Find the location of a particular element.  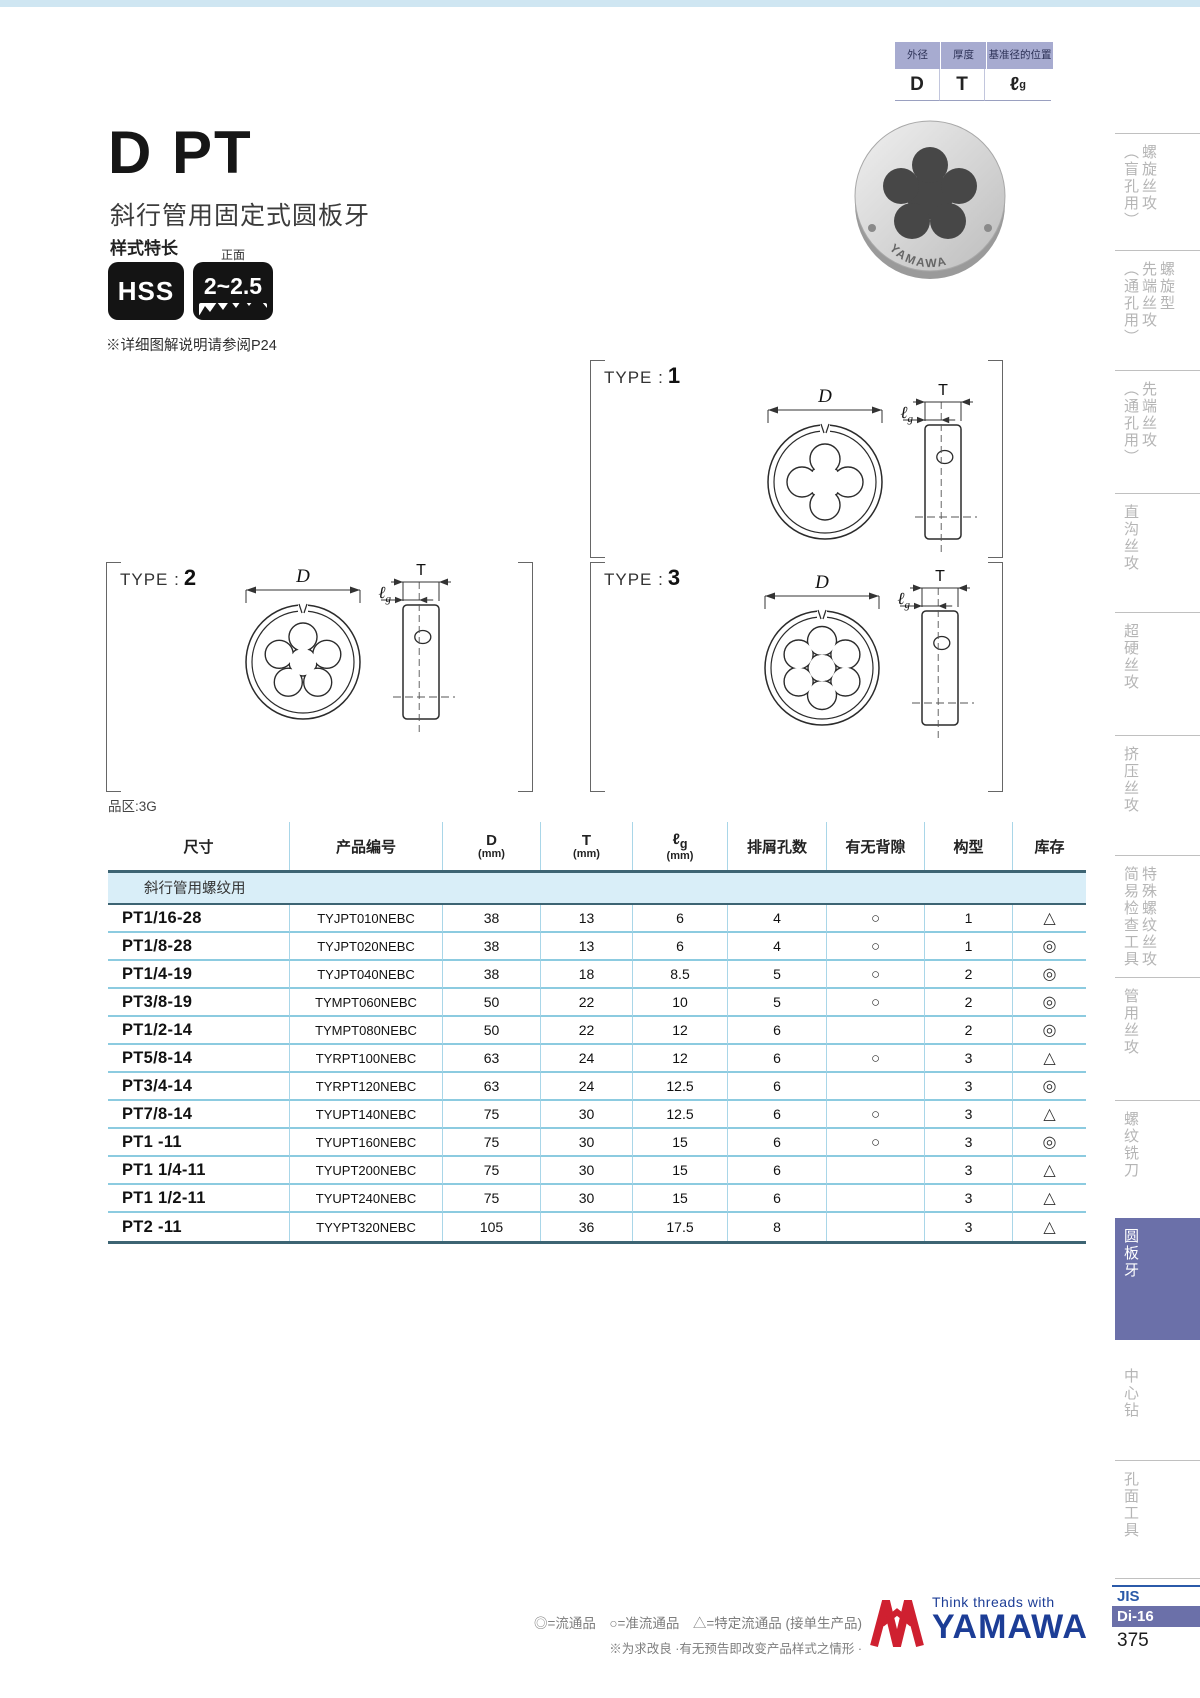

sidebar-item-8: 管用丝攻 is located at coordinates (1157, 1038).